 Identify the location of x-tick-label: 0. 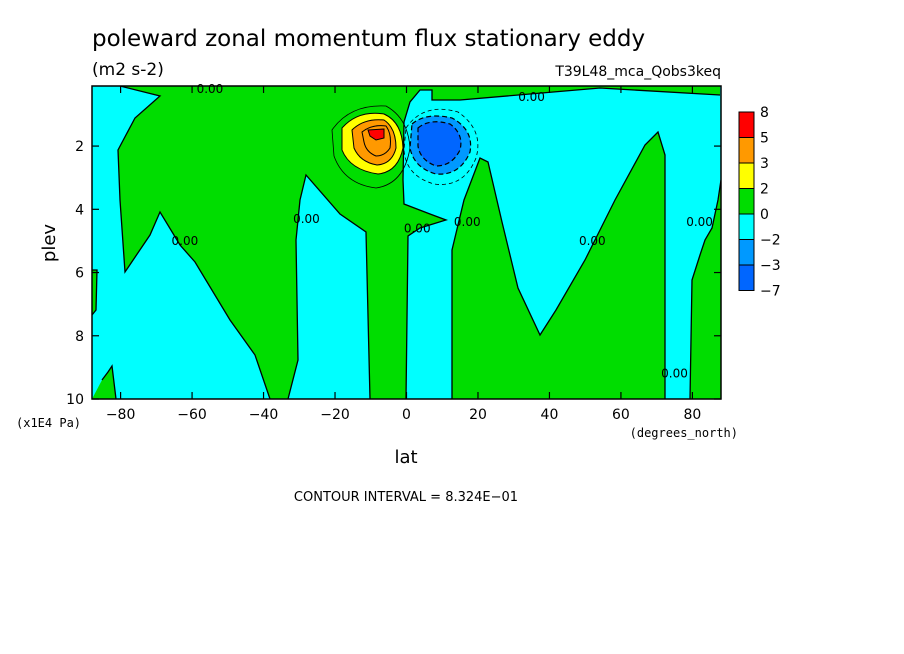
(406, 415).